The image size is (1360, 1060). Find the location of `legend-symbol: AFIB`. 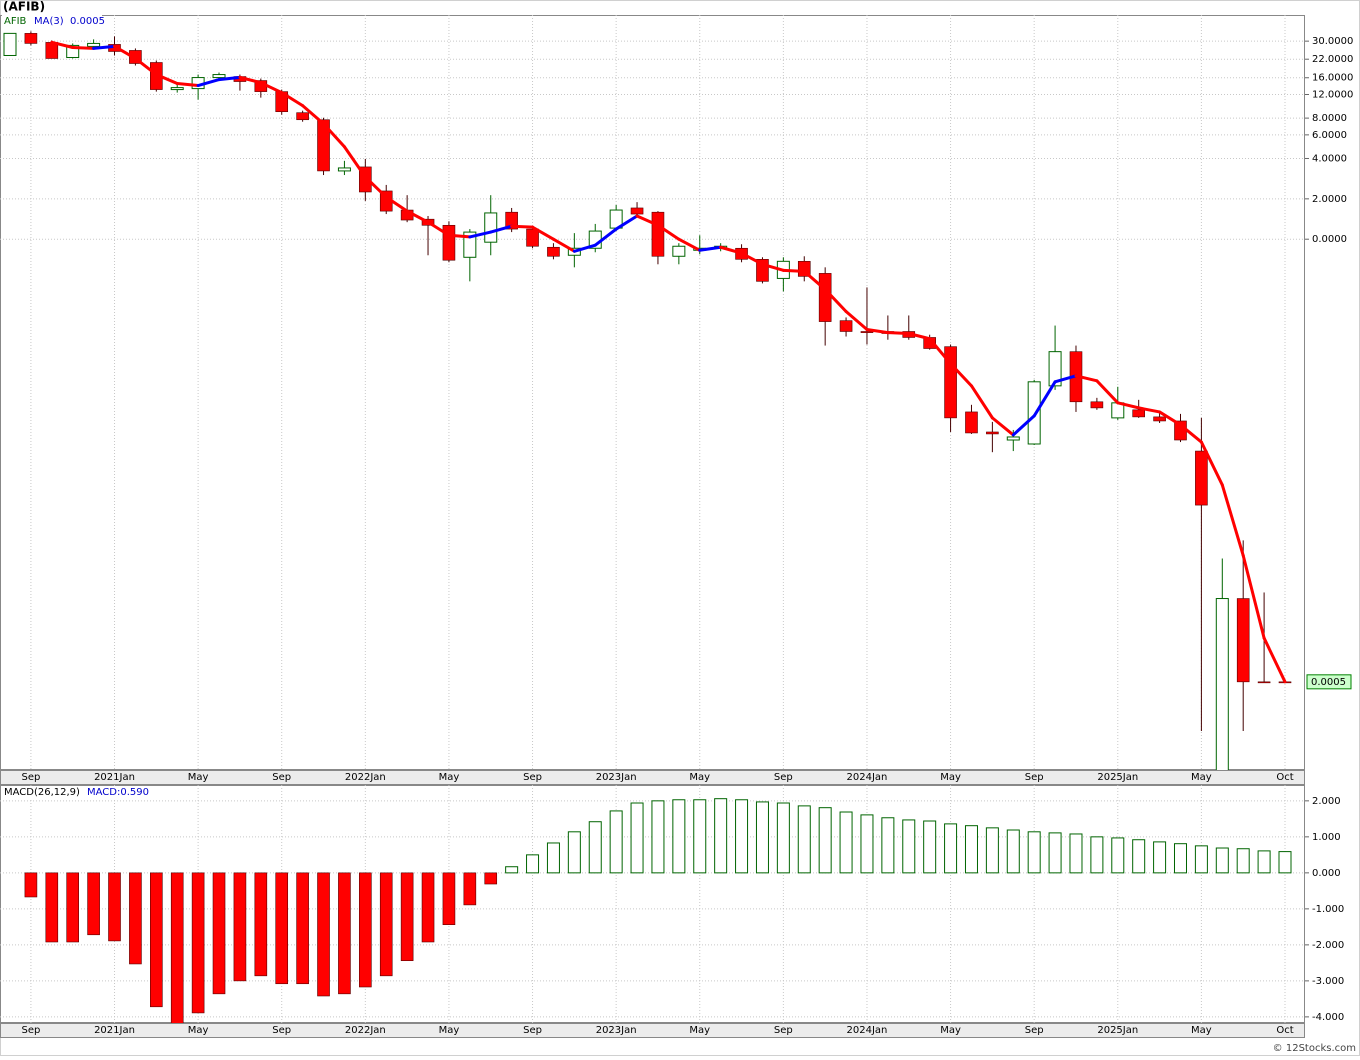

legend-symbol: AFIB is located at coordinates (15, 21).